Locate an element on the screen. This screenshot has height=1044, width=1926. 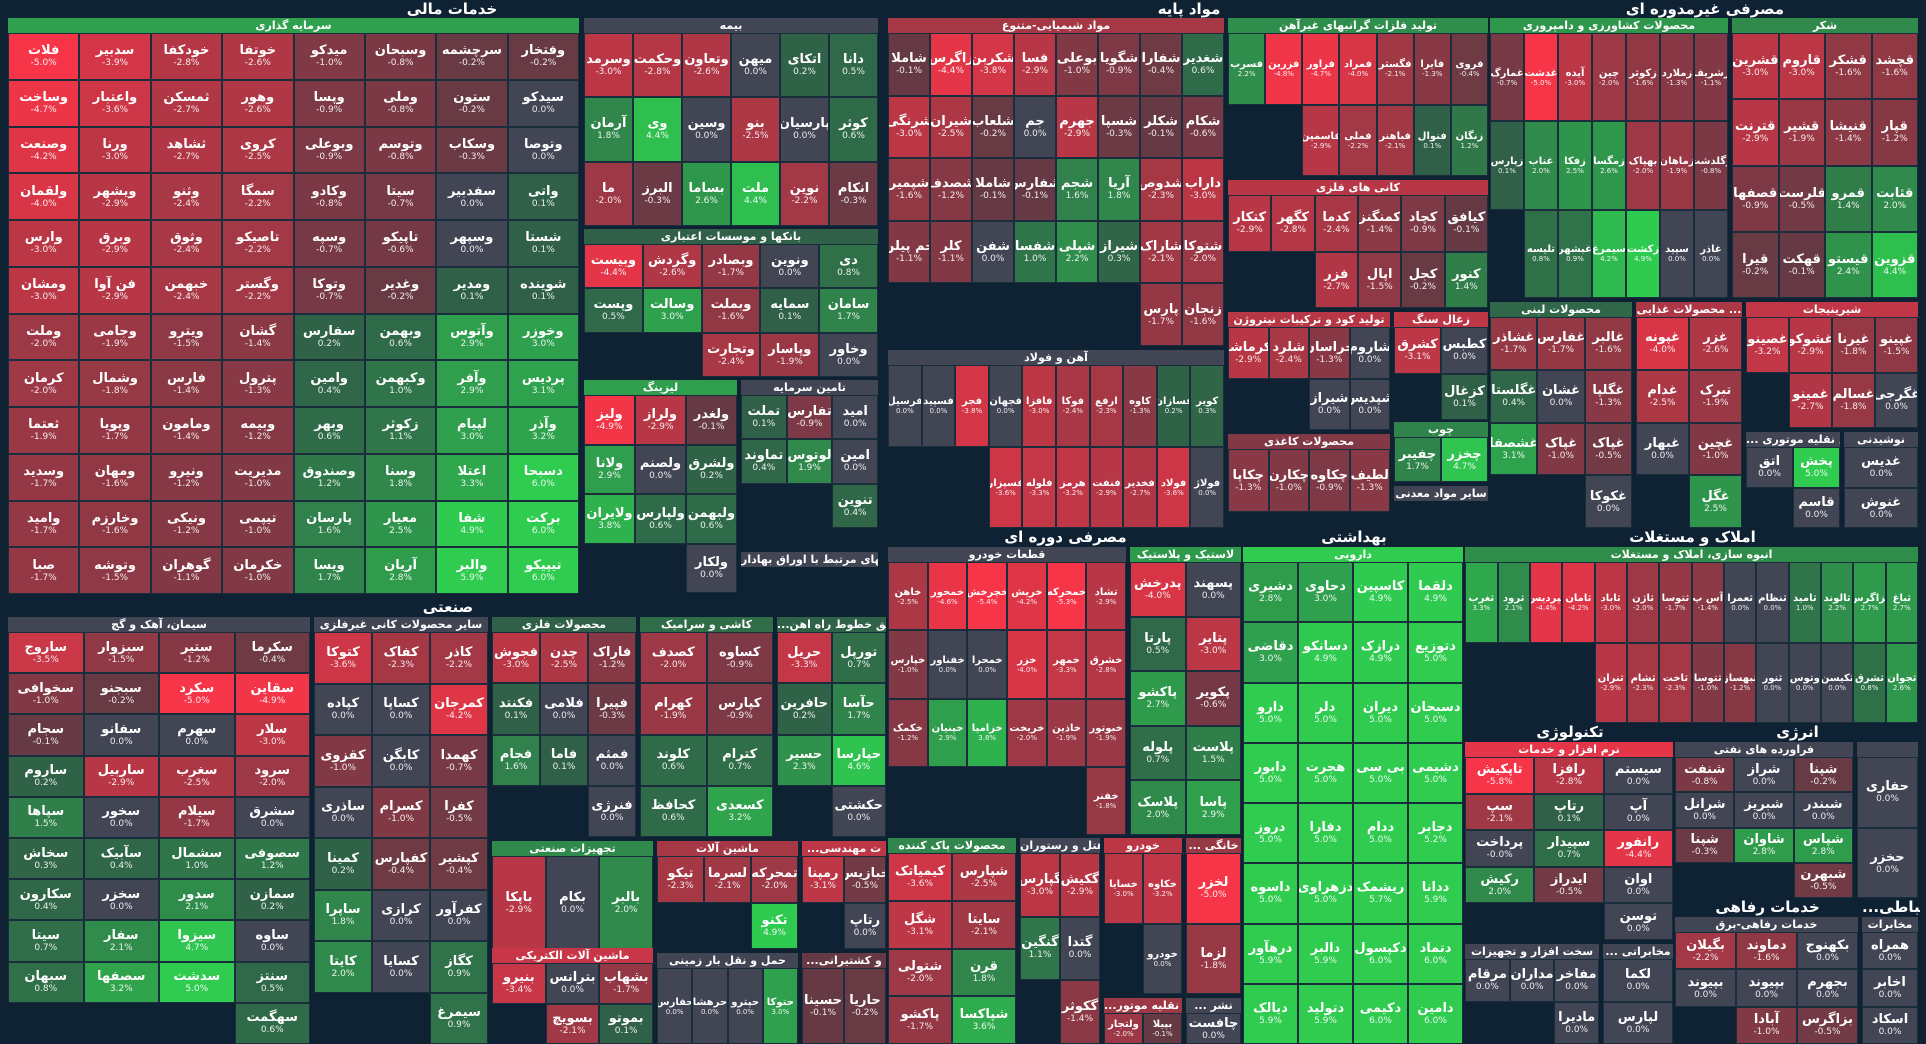
stock-tile: خوتفا -2.6% is located at coordinates (258, 56).